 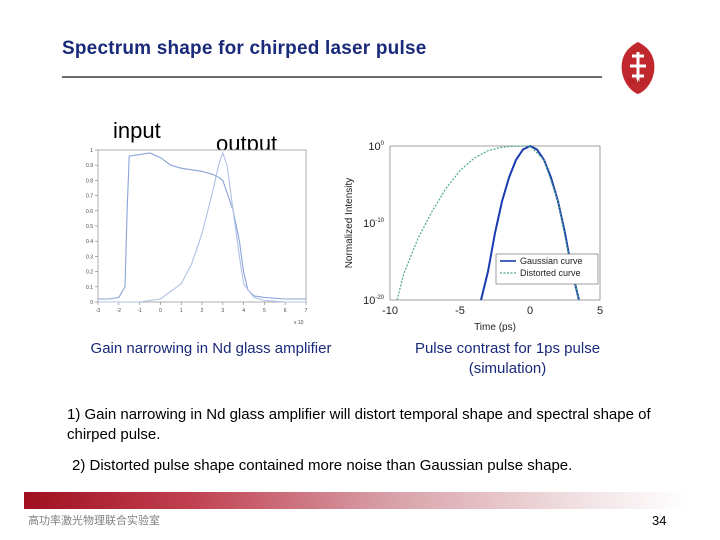 I want to click on x-tick-label: 4, so click(x=243, y=311).